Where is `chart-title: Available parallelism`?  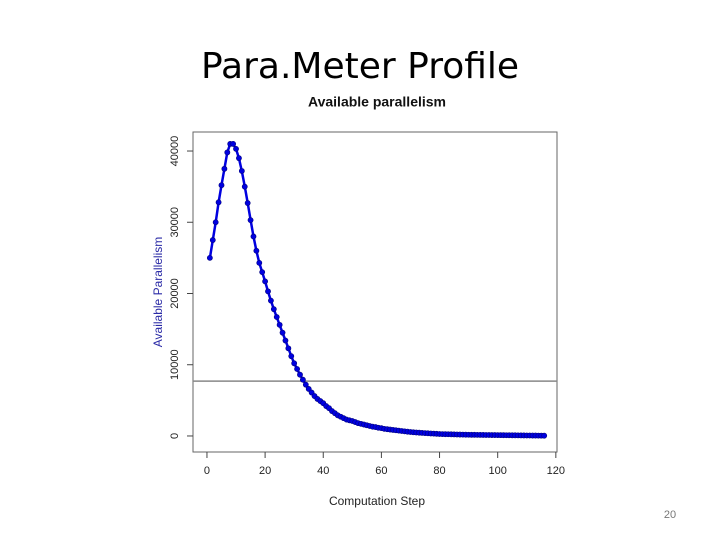 chart-title: Available parallelism is located at coordinates (377, 102).